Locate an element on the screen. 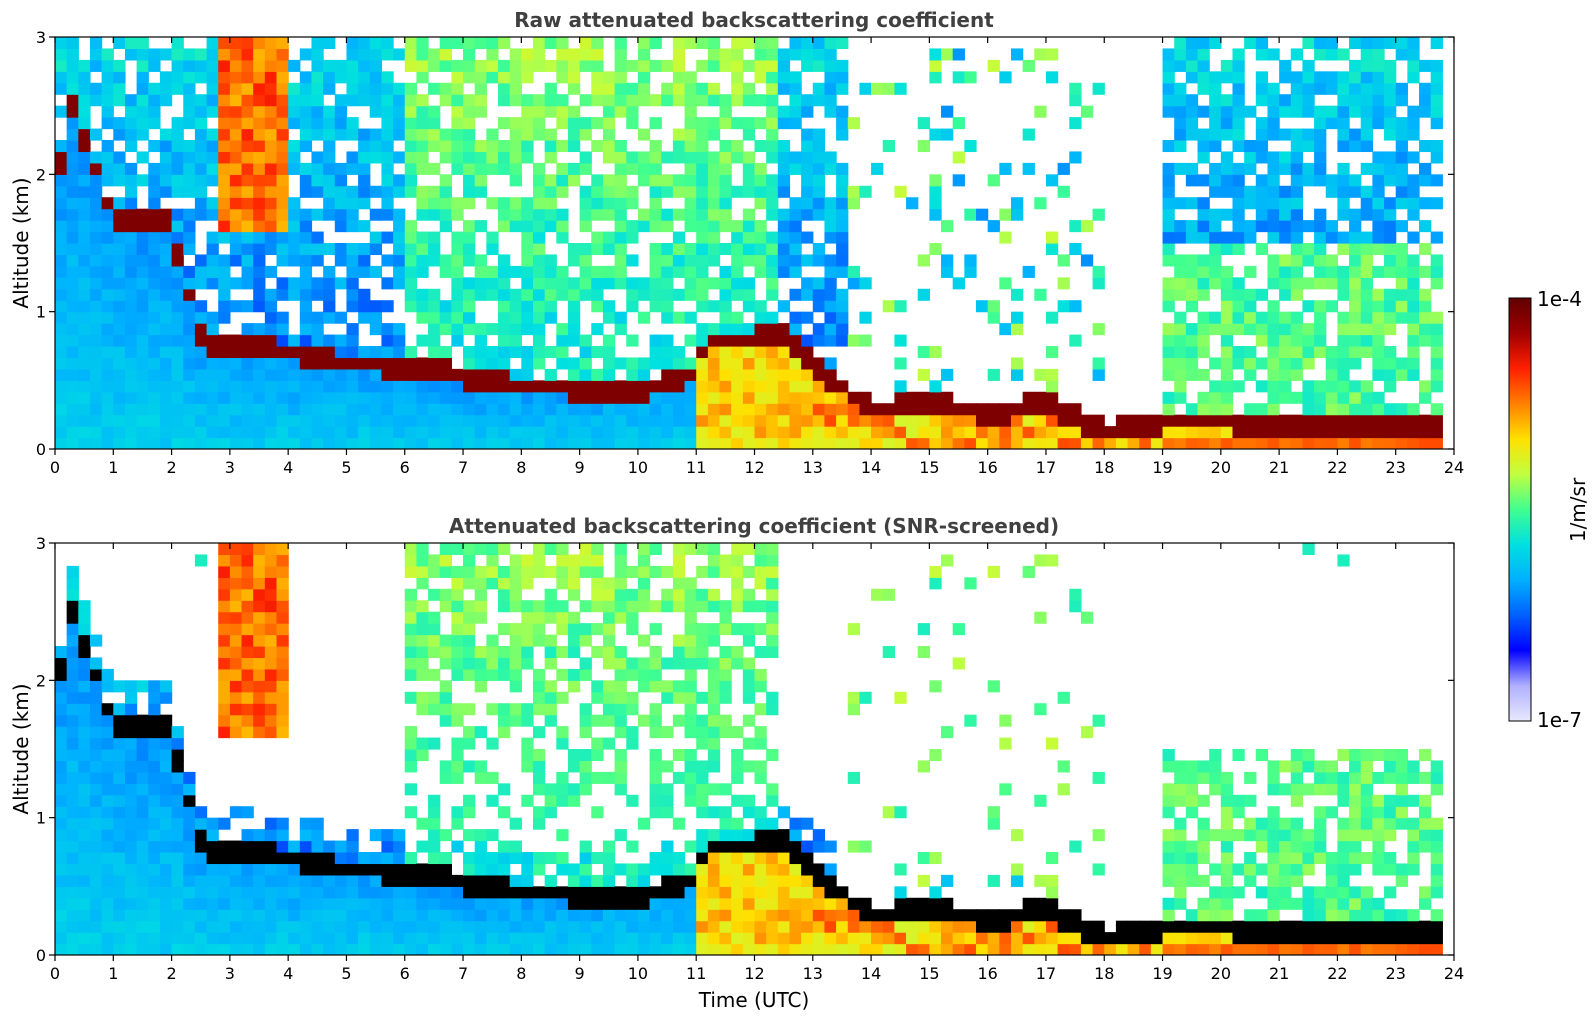  x-tick-label: 0 is located at coordinates (55, 973).